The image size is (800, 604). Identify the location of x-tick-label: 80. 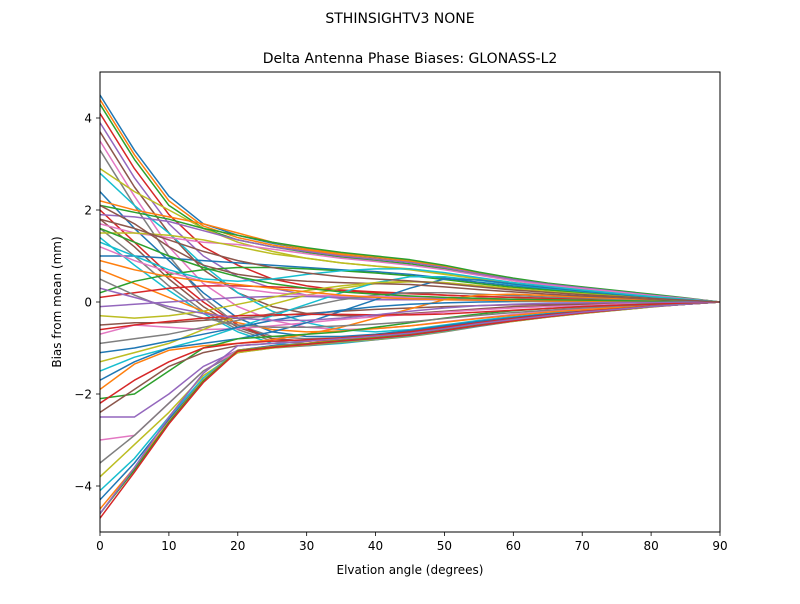
(650, 546).